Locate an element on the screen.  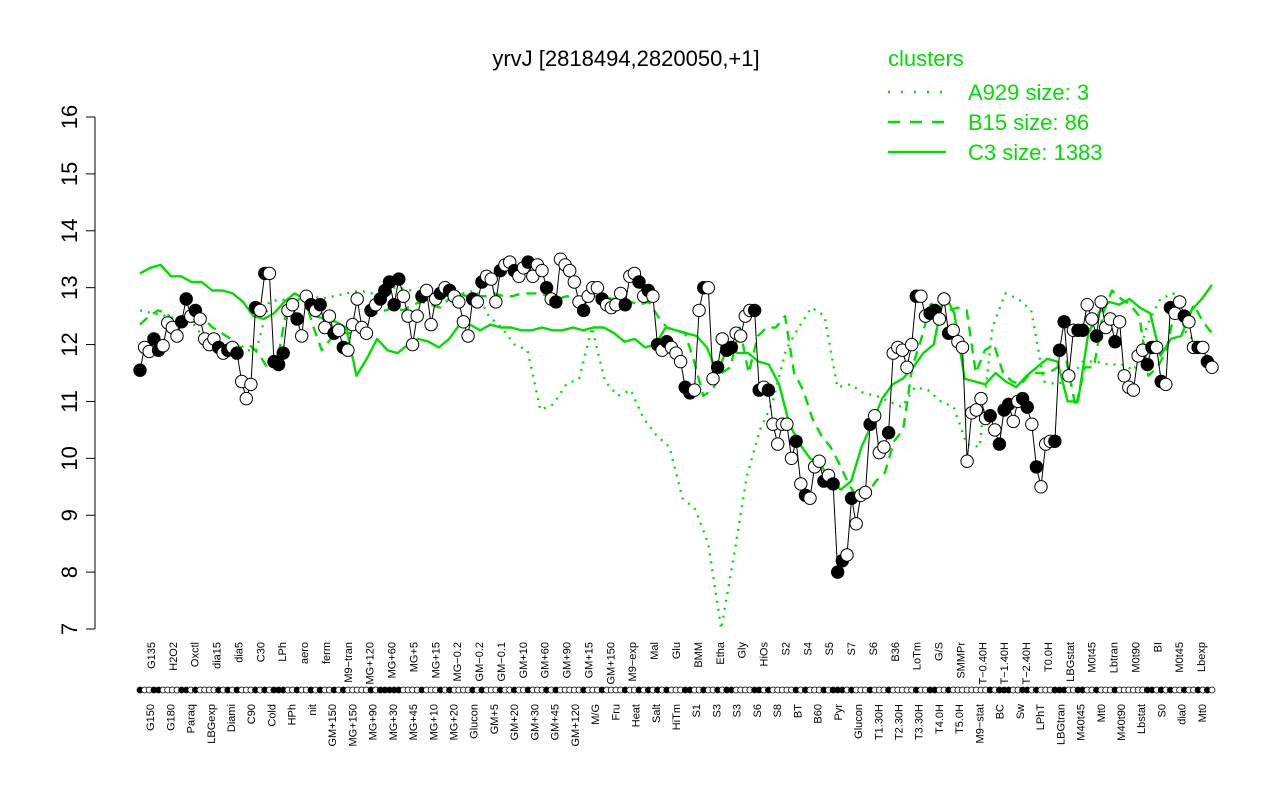
y-tick-label: 13 is located at coordinates (69, 287).